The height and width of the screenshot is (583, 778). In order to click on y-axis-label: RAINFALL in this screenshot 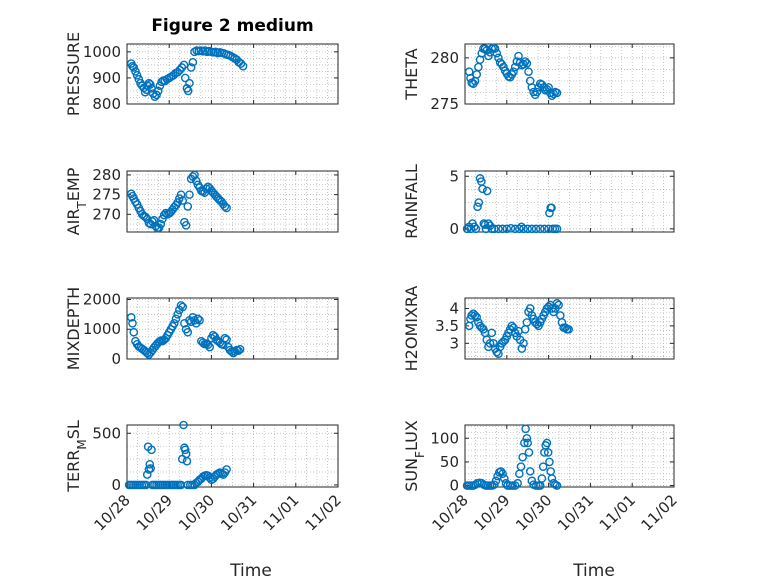, I will do `click(411, 201)`.